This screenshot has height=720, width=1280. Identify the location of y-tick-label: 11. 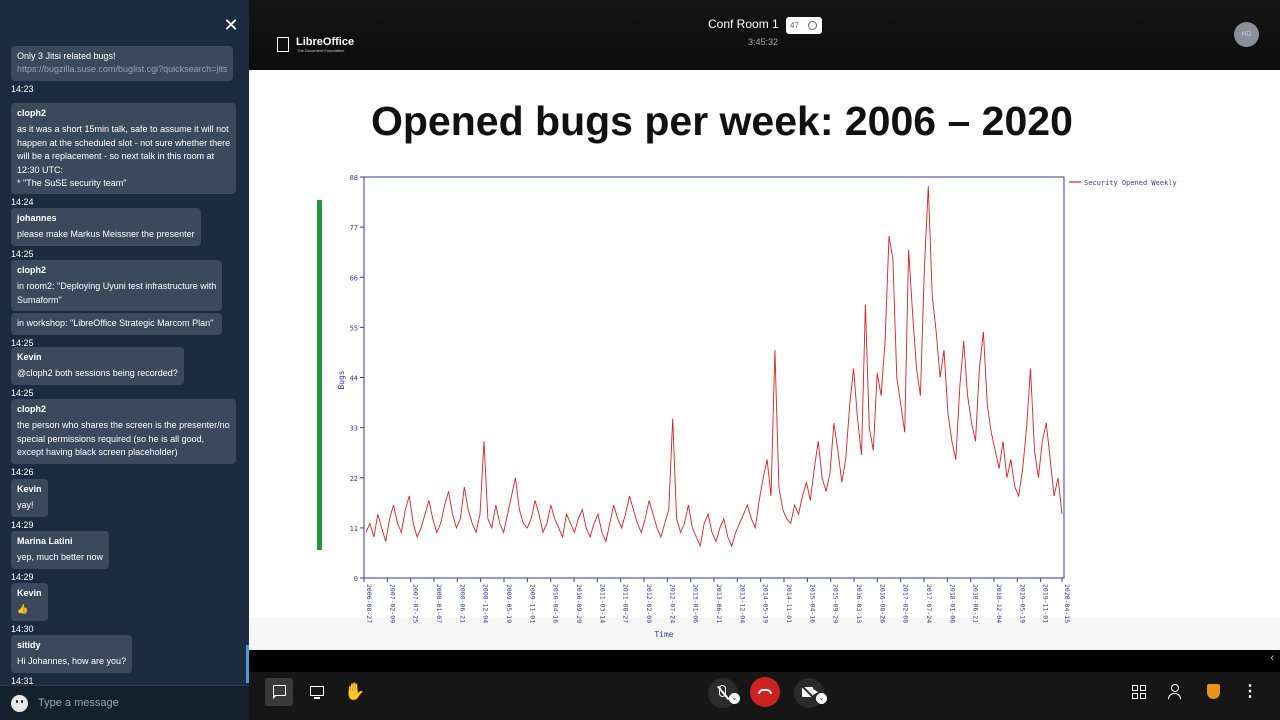
(354, 529).